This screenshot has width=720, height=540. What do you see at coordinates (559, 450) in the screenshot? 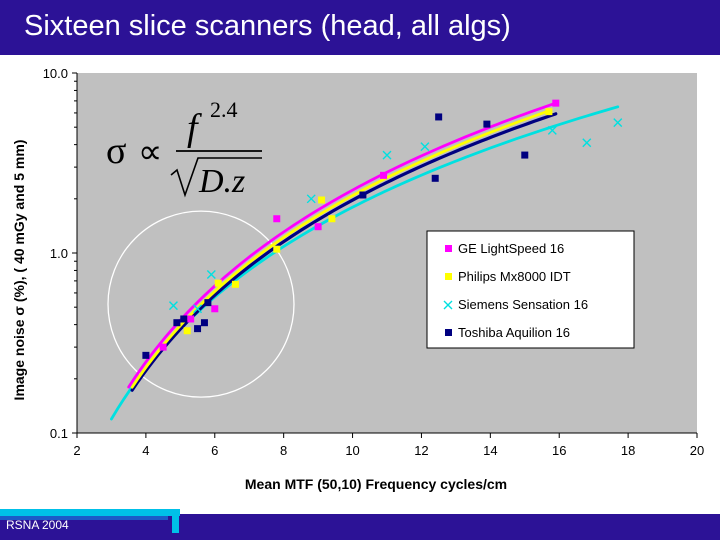
I see `x-tick-label: 16` at bounding box center [559, 450].